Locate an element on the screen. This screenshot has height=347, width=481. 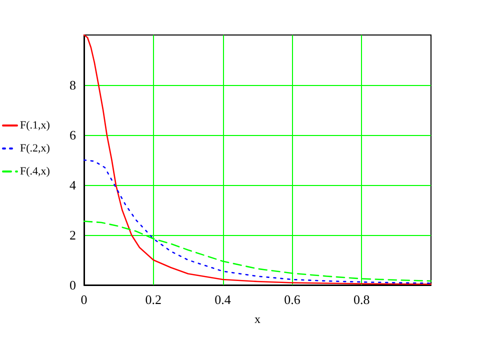
x-tick-label: 0.6 is located at coordinates (292, 299).